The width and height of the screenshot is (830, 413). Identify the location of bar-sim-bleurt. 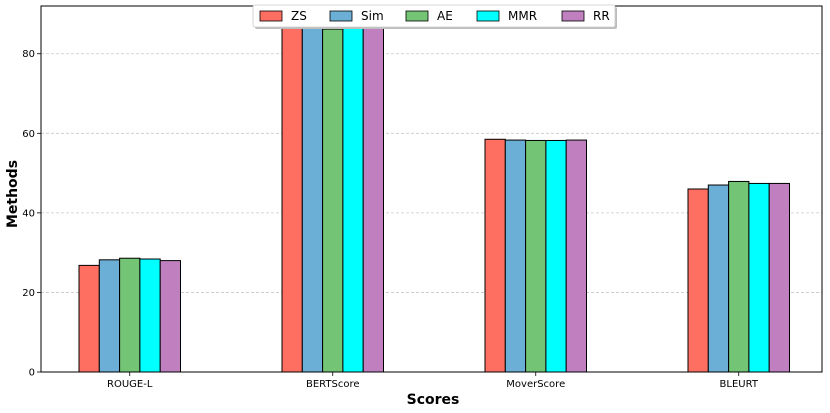
(718, 278).